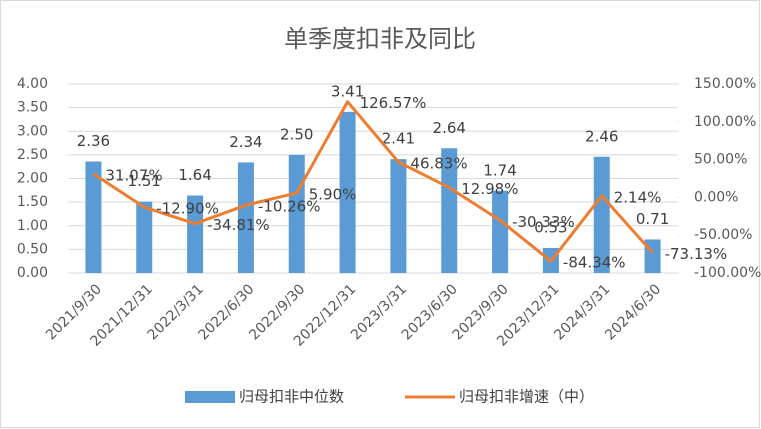 This screenshot has height=429, width=761. What do you see at coordinates (723, 235) in the screenshot?
I see `y2-tick-label: -50.00%` at bounding box center [723, 235].